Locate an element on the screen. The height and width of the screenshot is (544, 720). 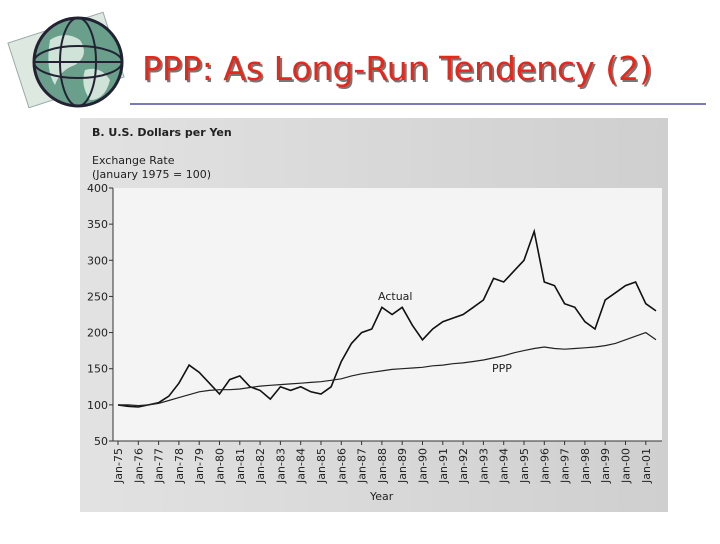
x-tick-label: Jan-86 is located at coordinates (341, 466).